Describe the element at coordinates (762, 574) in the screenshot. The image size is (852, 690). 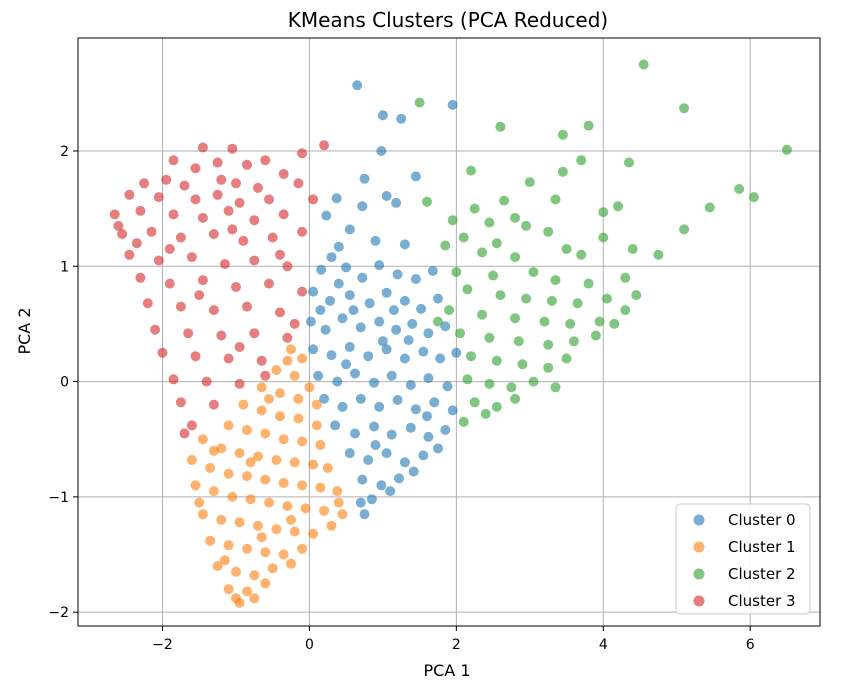
I see `legend-label: Cluster 2` at that location.